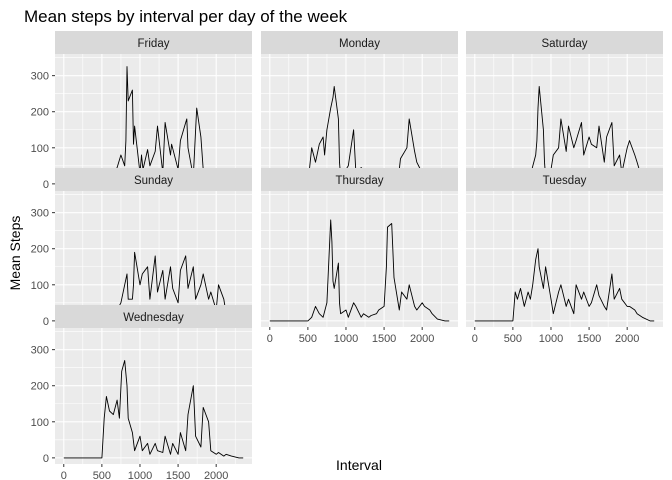 Image resolution: width=672 pixels, height=480 pixels. I want to click on series-line-wednesday, so click(153, 409).